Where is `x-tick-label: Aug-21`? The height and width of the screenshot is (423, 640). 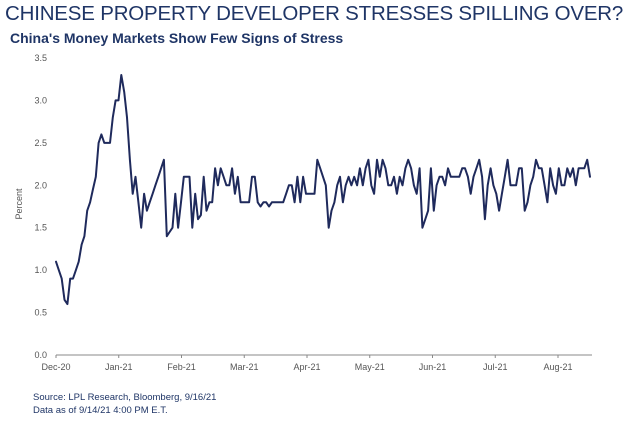
x-tick-label: Aug-21 is located at coordinates (557, 367).